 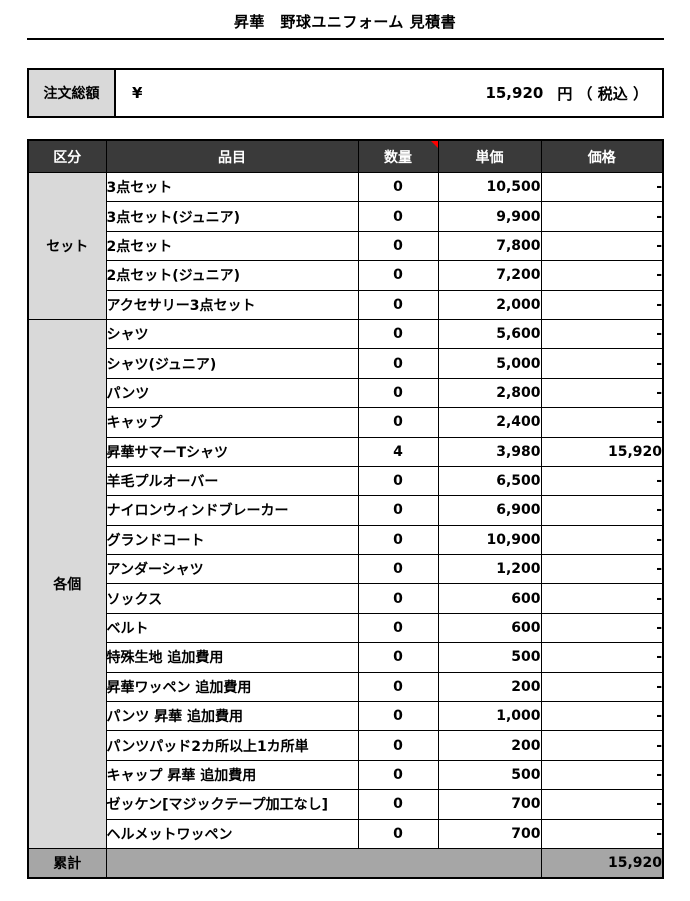 I want to click on table-row: アンダーシャツ 0 1,200-, so click(x=346, y=569).